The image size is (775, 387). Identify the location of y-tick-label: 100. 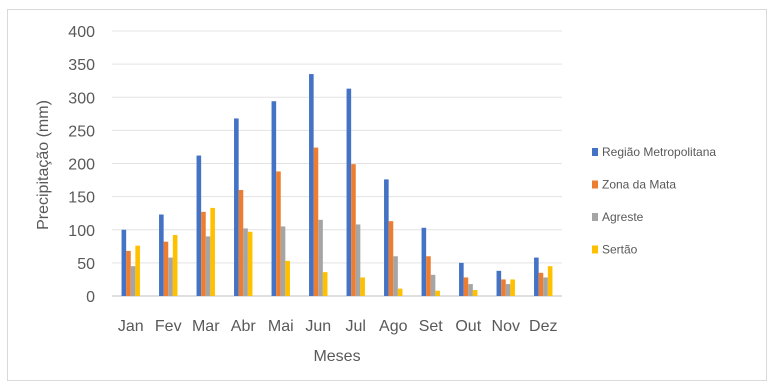
(81, 231).